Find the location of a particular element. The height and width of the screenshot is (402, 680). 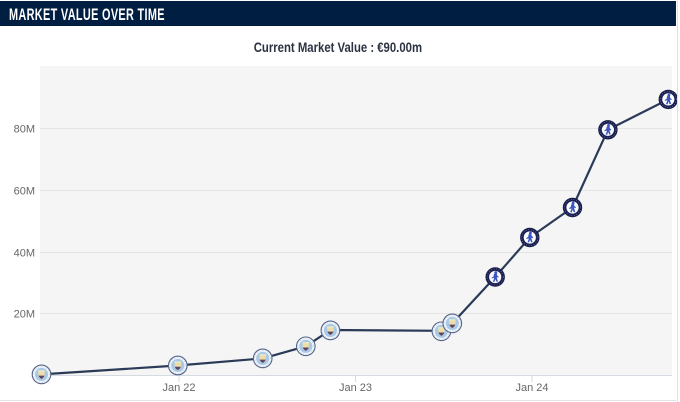

svg-text: Jan 24 is located at coordinates (531, 388).